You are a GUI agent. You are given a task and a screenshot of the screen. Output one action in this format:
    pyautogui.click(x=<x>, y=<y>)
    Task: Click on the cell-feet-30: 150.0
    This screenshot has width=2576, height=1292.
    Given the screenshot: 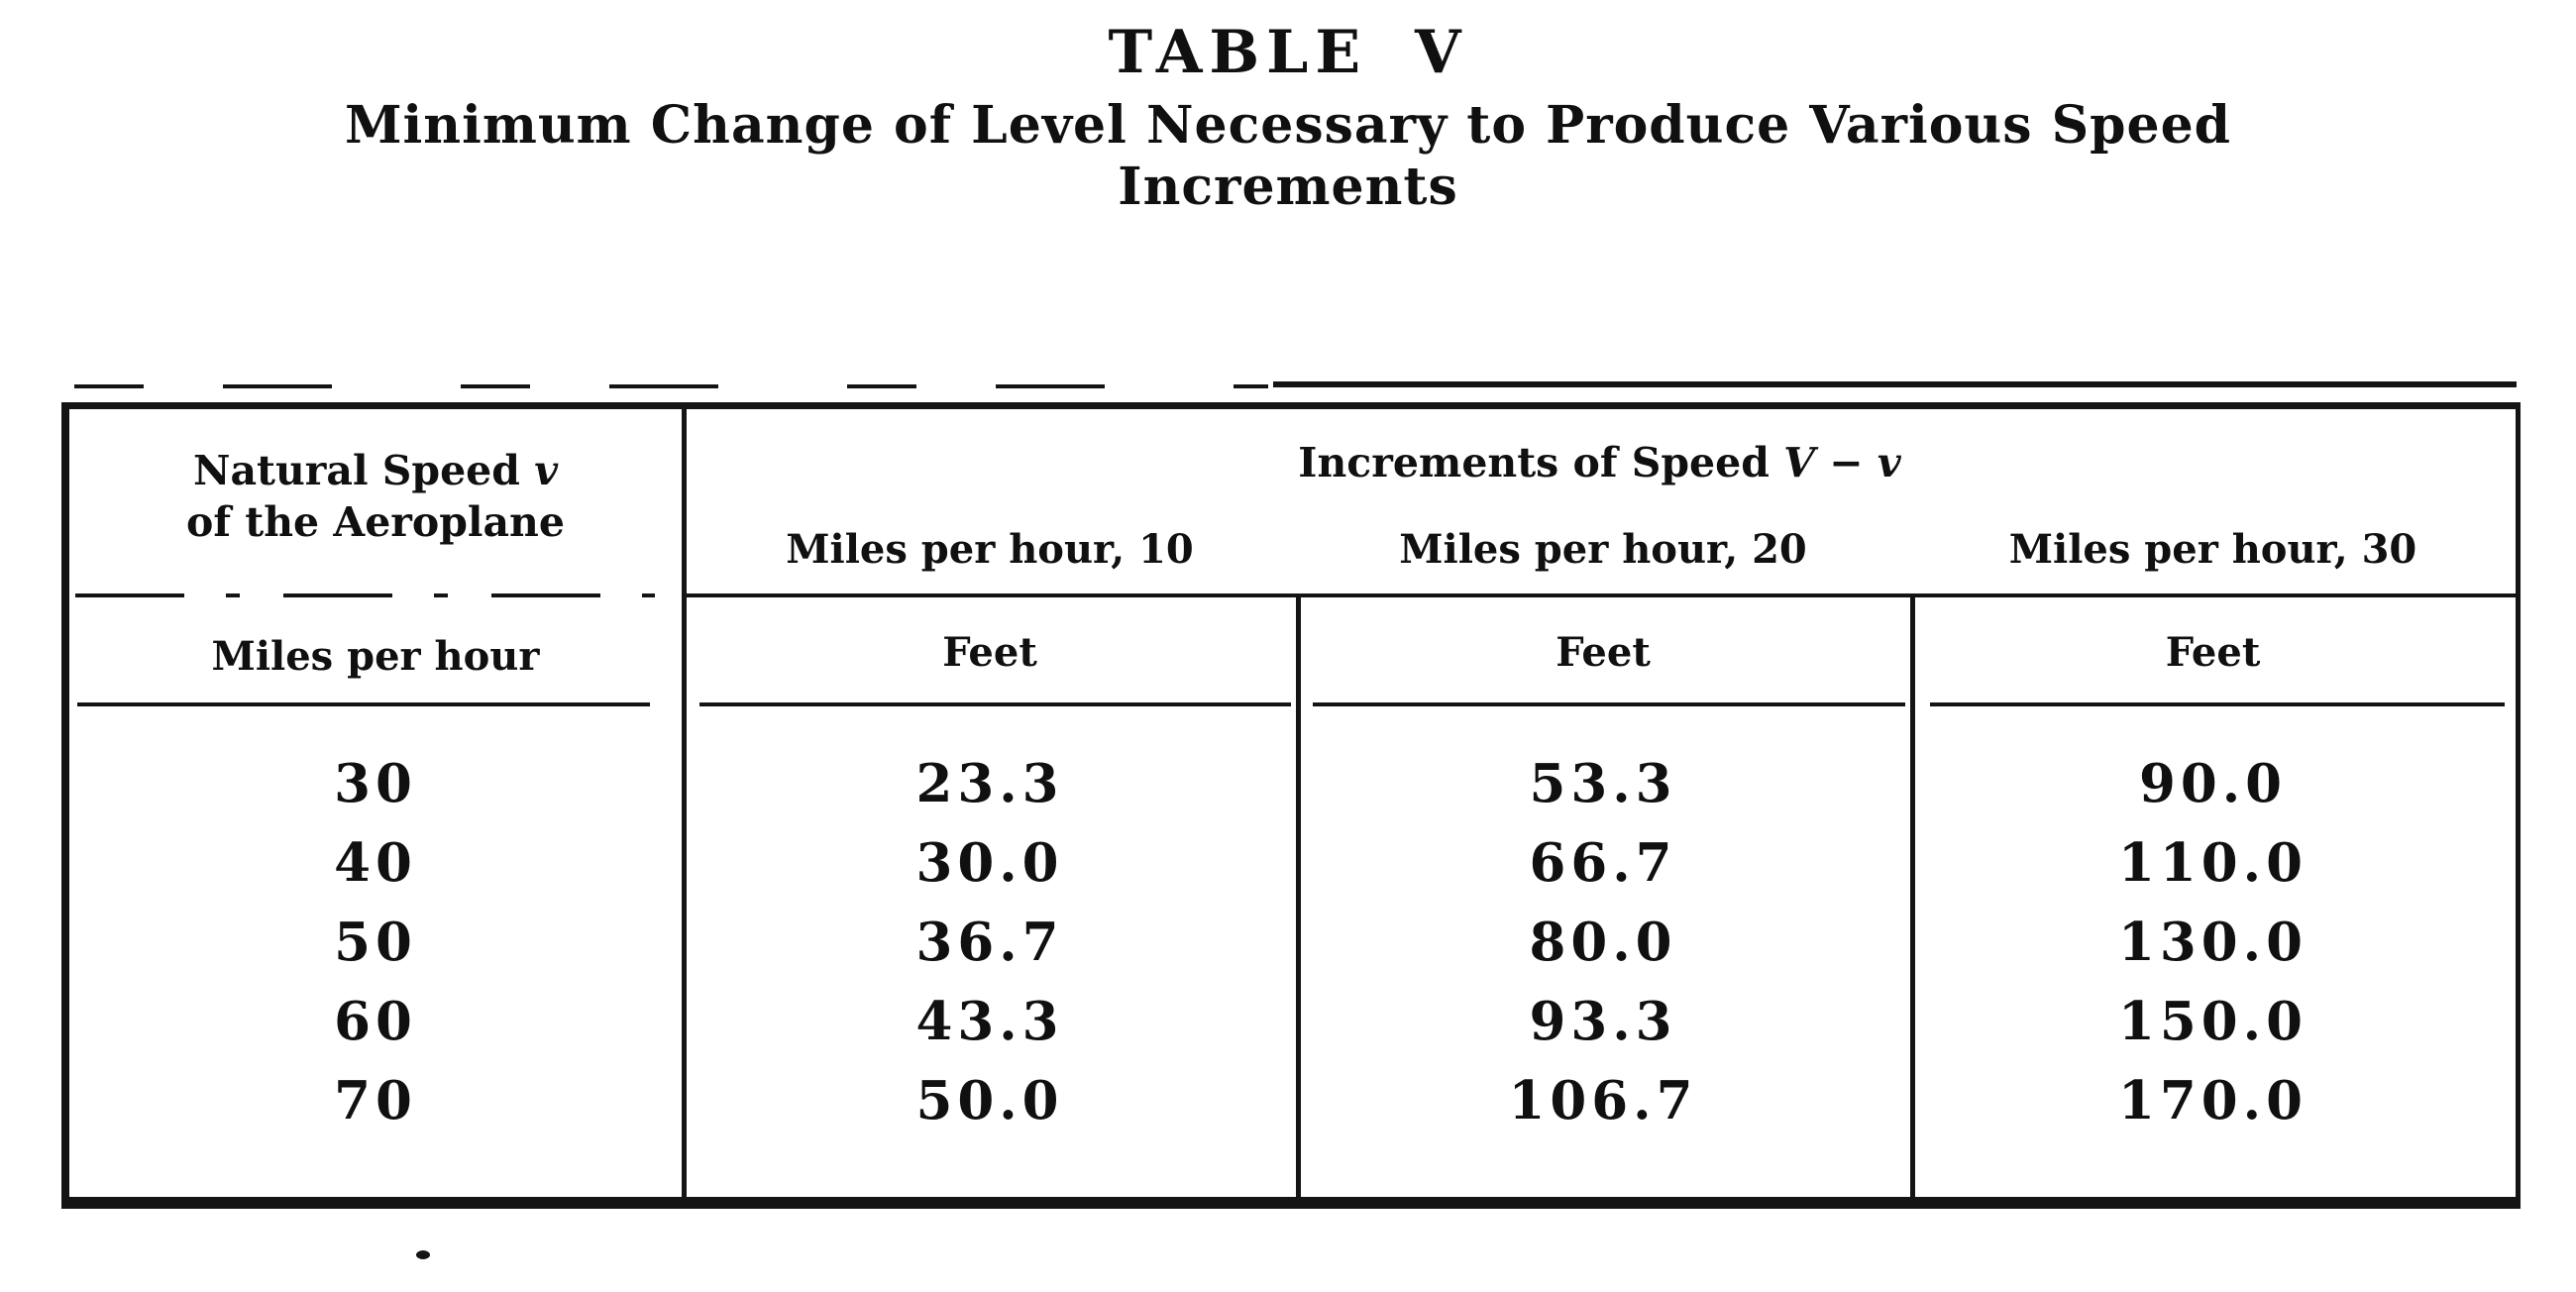 What is the action you would take?
    pyautogui.click(x=2213, y=1022)
    